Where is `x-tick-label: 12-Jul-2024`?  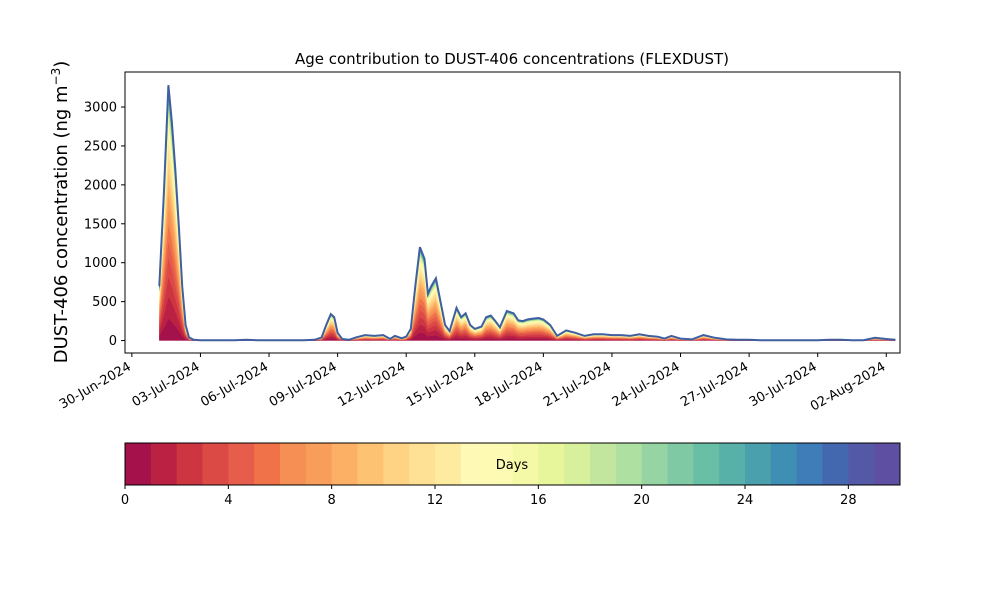 x-tick-label: 12-Jul-2024 is located at coordinates (371, 384).